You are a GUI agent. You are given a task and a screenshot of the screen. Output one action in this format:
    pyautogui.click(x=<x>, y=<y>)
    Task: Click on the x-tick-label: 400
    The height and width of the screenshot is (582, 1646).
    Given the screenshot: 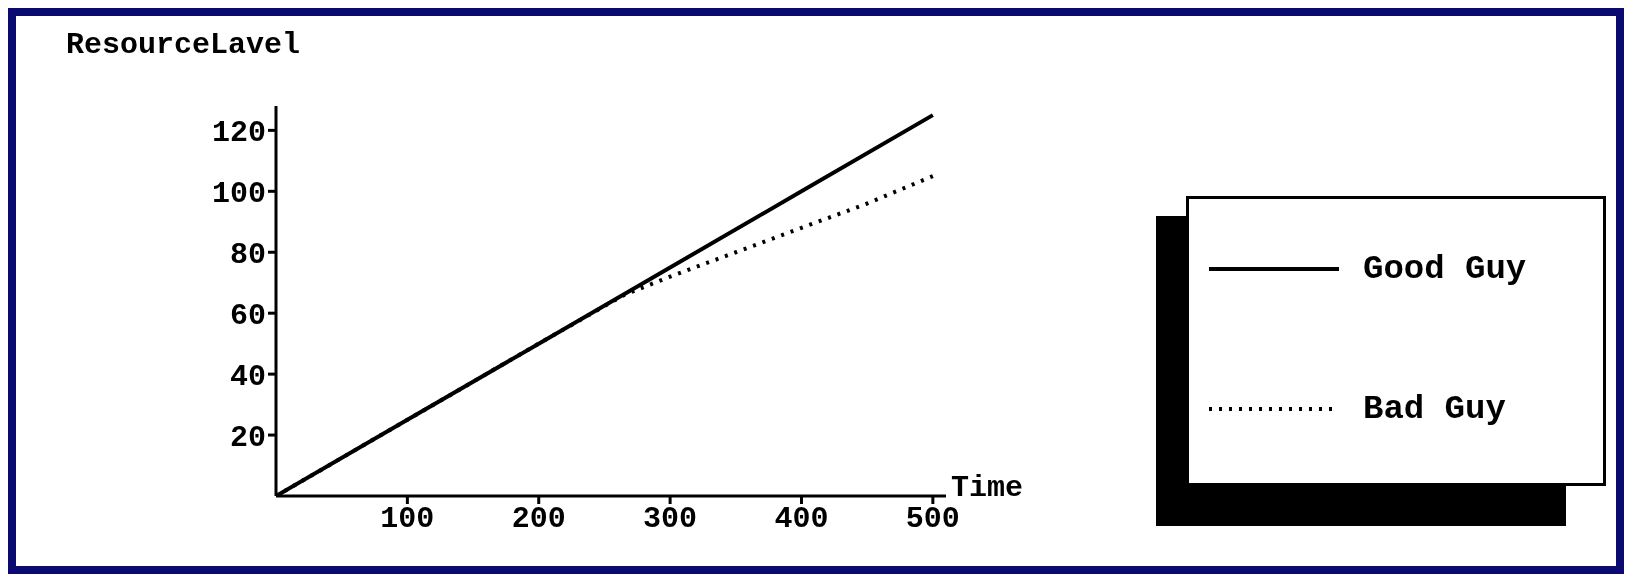 What is the action you would take?
    pyautogui.click(x=801, y=519)
    